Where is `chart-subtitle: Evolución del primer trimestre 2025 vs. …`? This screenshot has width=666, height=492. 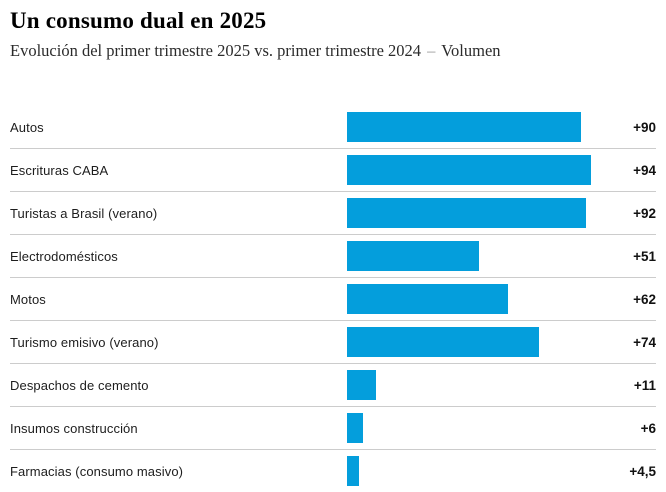
chart-subtitle: Evolución del primer trimestre 2025 vs. … is located at coordinates (333, 51).